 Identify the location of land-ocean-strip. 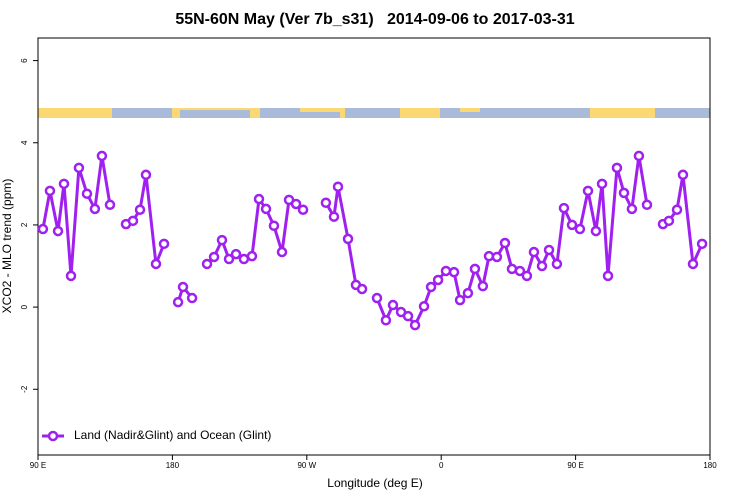
(374, 113).